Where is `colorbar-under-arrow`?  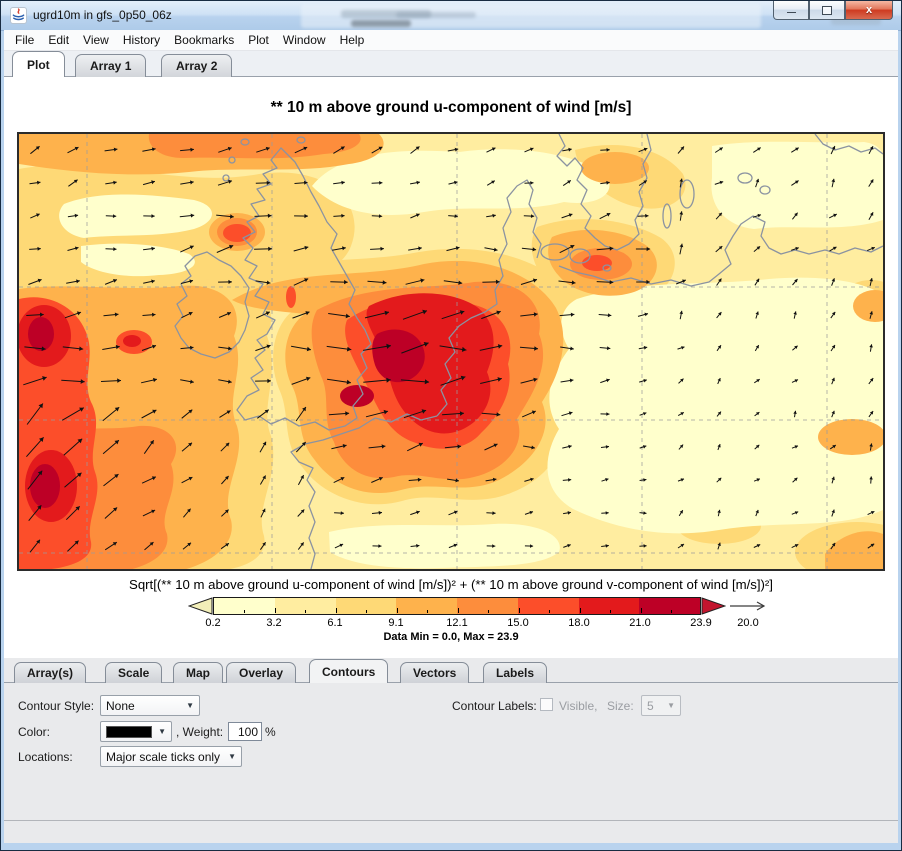
colorbar-under-arrow is located at coordinates (200, 606).